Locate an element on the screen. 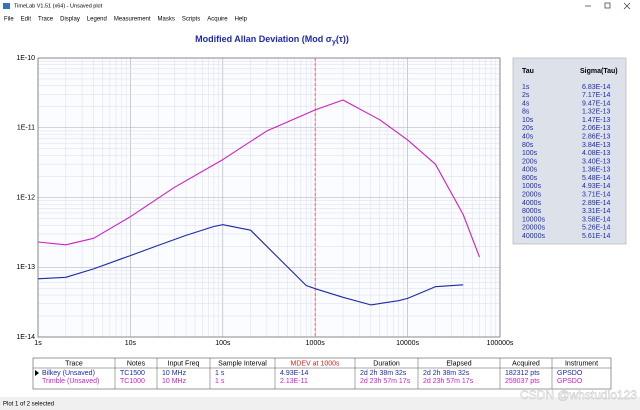 The width and height of the screenshot is (640, 410). legend-cell: TC1500 is located at coordinates (132, 373).